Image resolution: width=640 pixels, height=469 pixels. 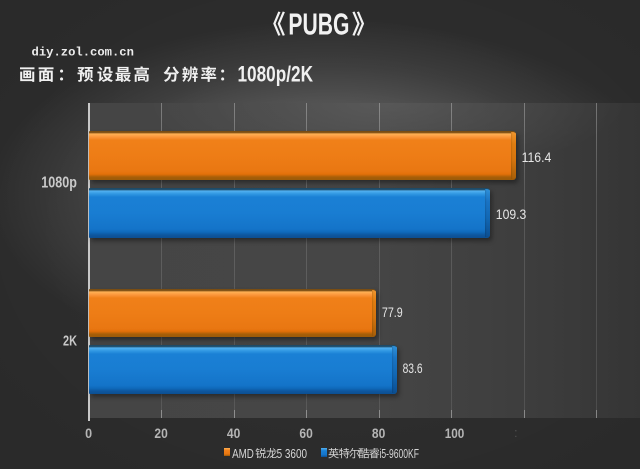 What do you see at coordinates (161, 433) in the screenshot?
I see `svg-text: 20` at bounding box center [161, 433].